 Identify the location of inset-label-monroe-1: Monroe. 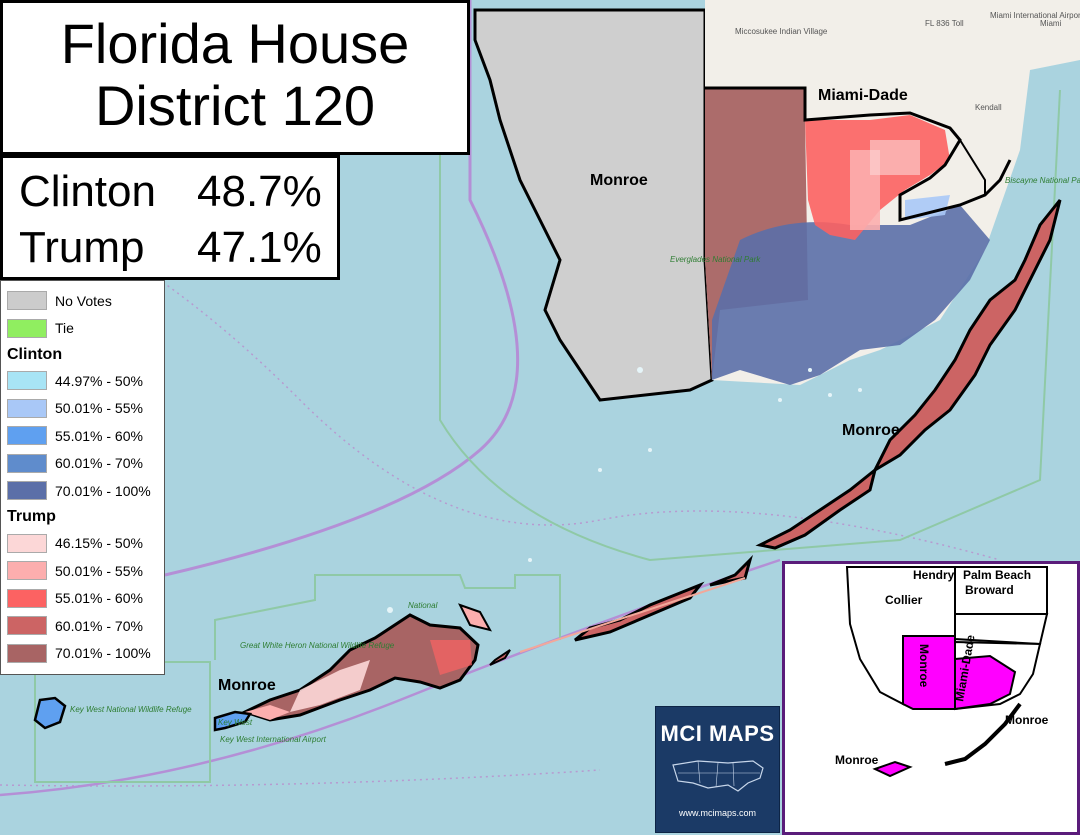
(924, 666).